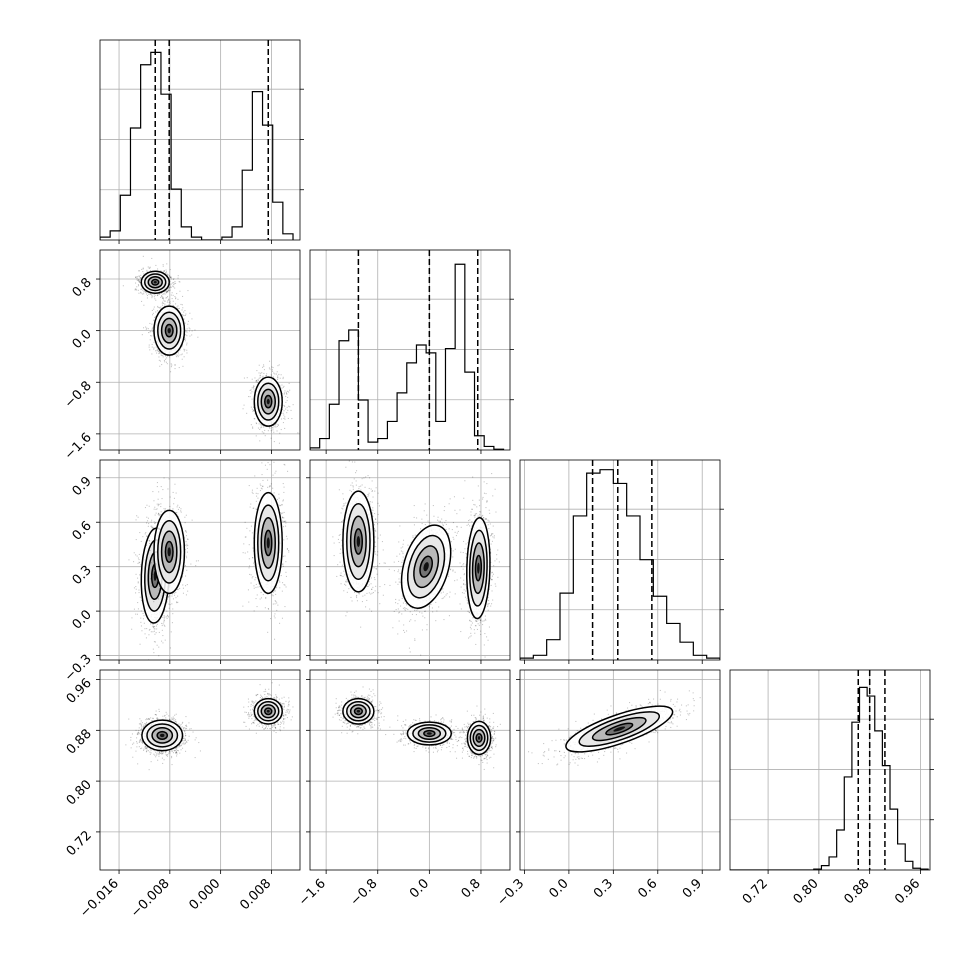 The image size is (970, 970). Describe the element at coordinates (79, 792) in the screenshot. I see `tick-label-y: 0.80` at that location.